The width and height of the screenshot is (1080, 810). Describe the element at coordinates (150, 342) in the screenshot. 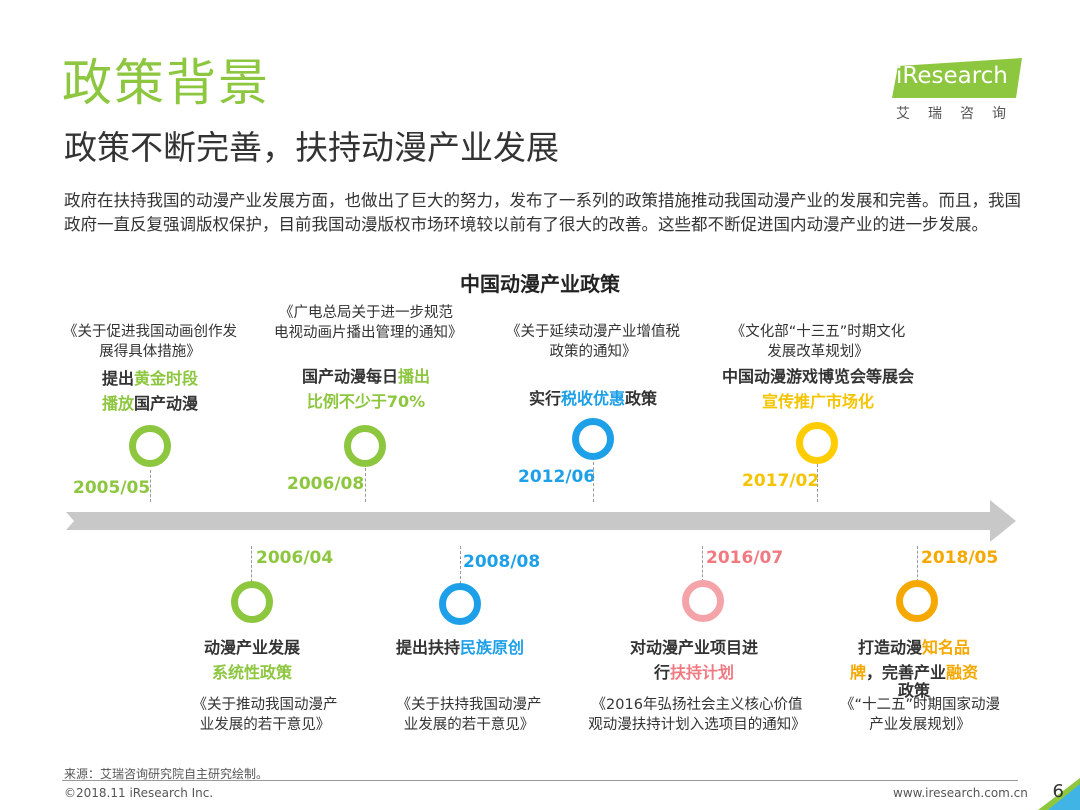

I see `top-1-doc: 《关于促进我国动画创作发展得具体措施》` at that location.